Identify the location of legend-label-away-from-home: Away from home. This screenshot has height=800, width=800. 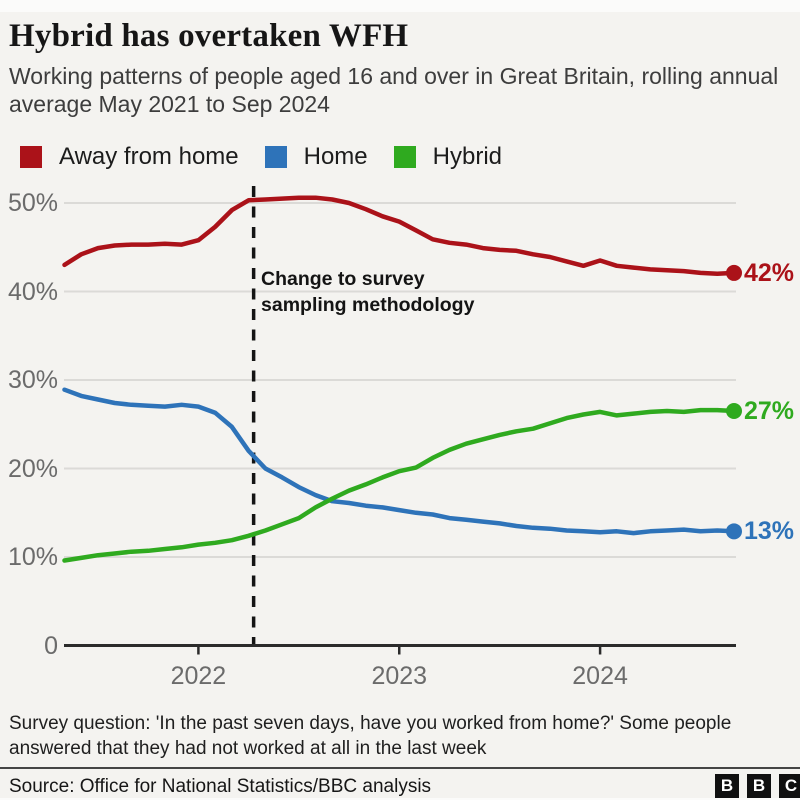
(149, 156).